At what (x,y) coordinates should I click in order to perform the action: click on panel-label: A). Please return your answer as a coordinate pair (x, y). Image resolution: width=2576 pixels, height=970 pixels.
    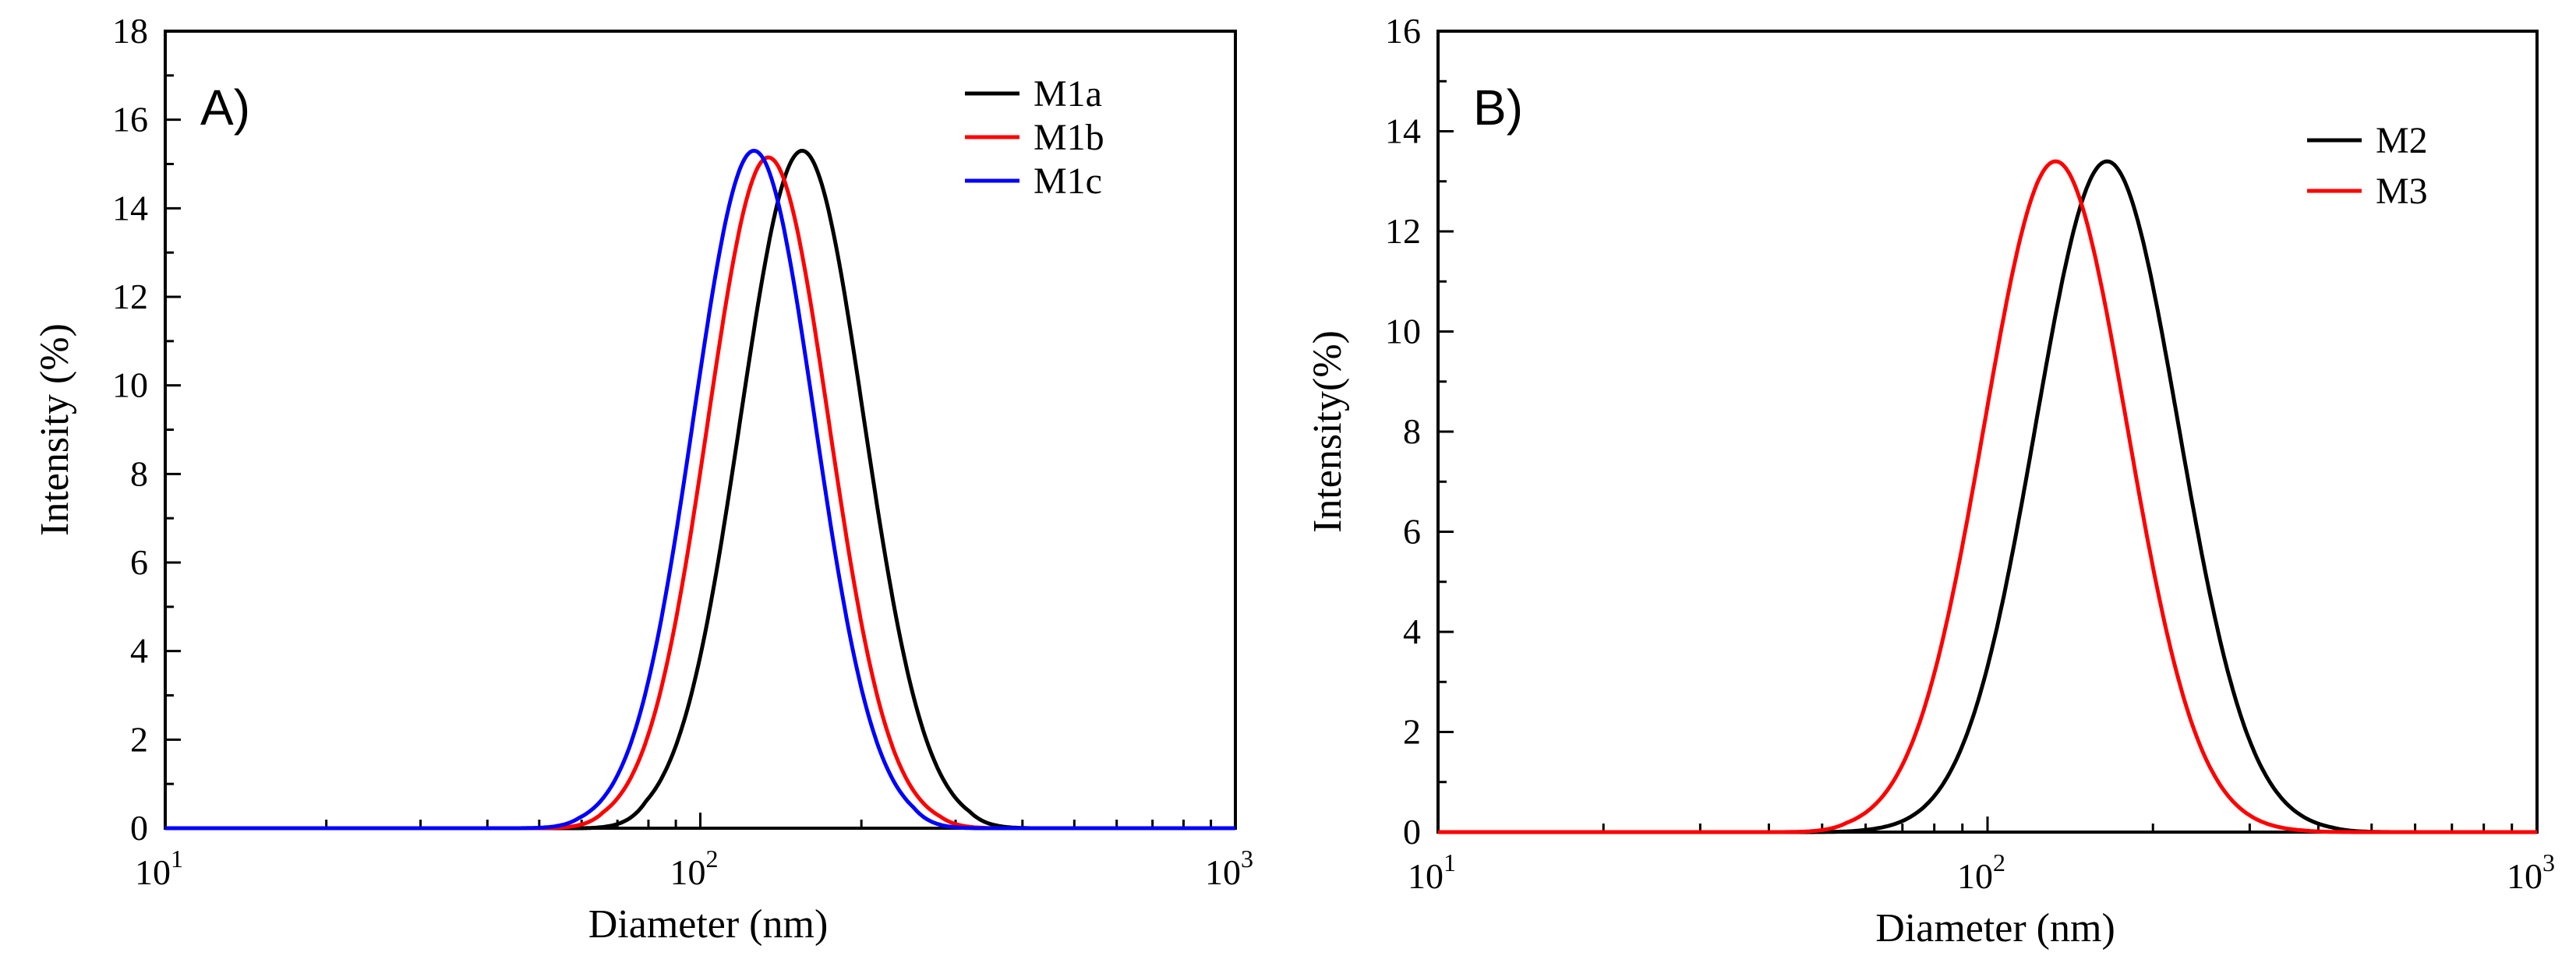
    Looking at the image, I should click on (225, 108).